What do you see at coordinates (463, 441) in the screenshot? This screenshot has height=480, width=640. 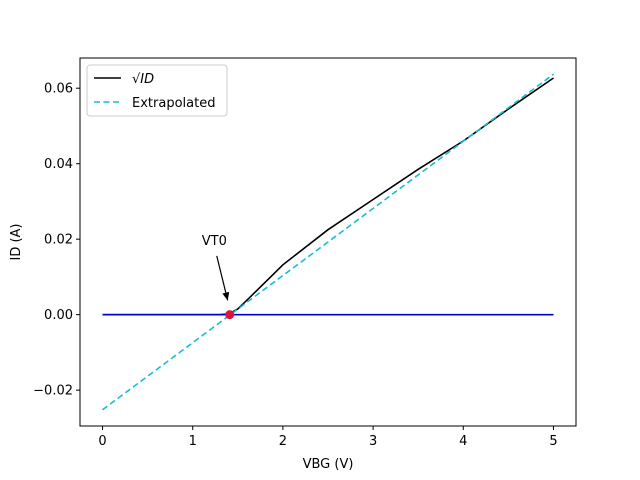 I see `x-tick-label: 4` at bounding box center [463, 441].